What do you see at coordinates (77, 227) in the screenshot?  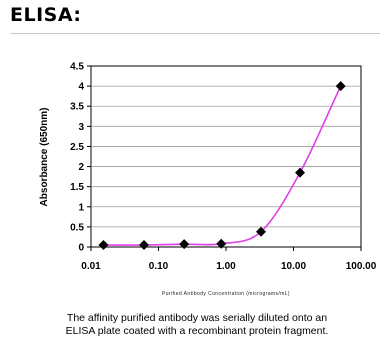 I see `y-tick-label: 0.5` at bounding box center [77, 227].